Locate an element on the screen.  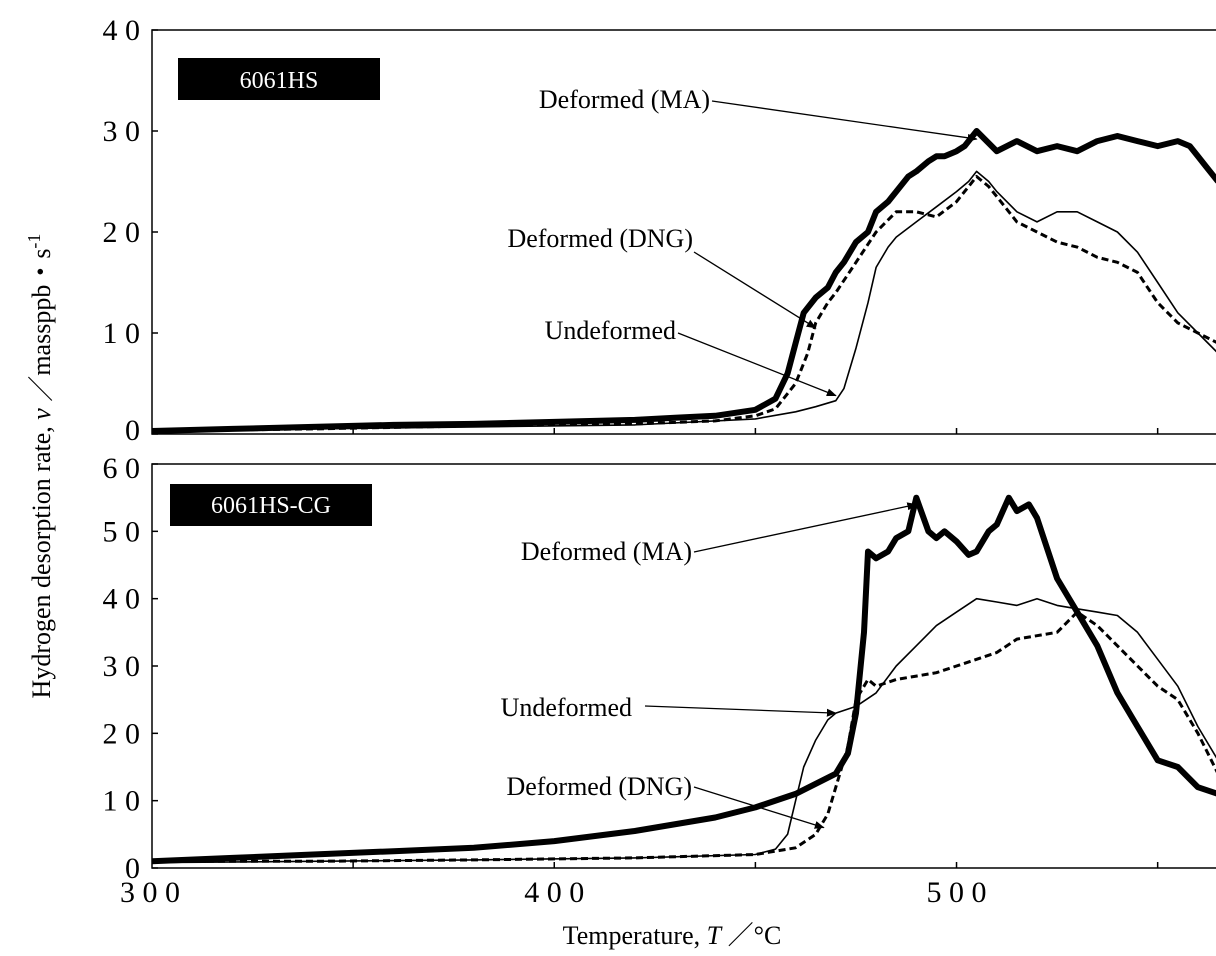
top-panel-label-box is located at coordinates (279, 79).